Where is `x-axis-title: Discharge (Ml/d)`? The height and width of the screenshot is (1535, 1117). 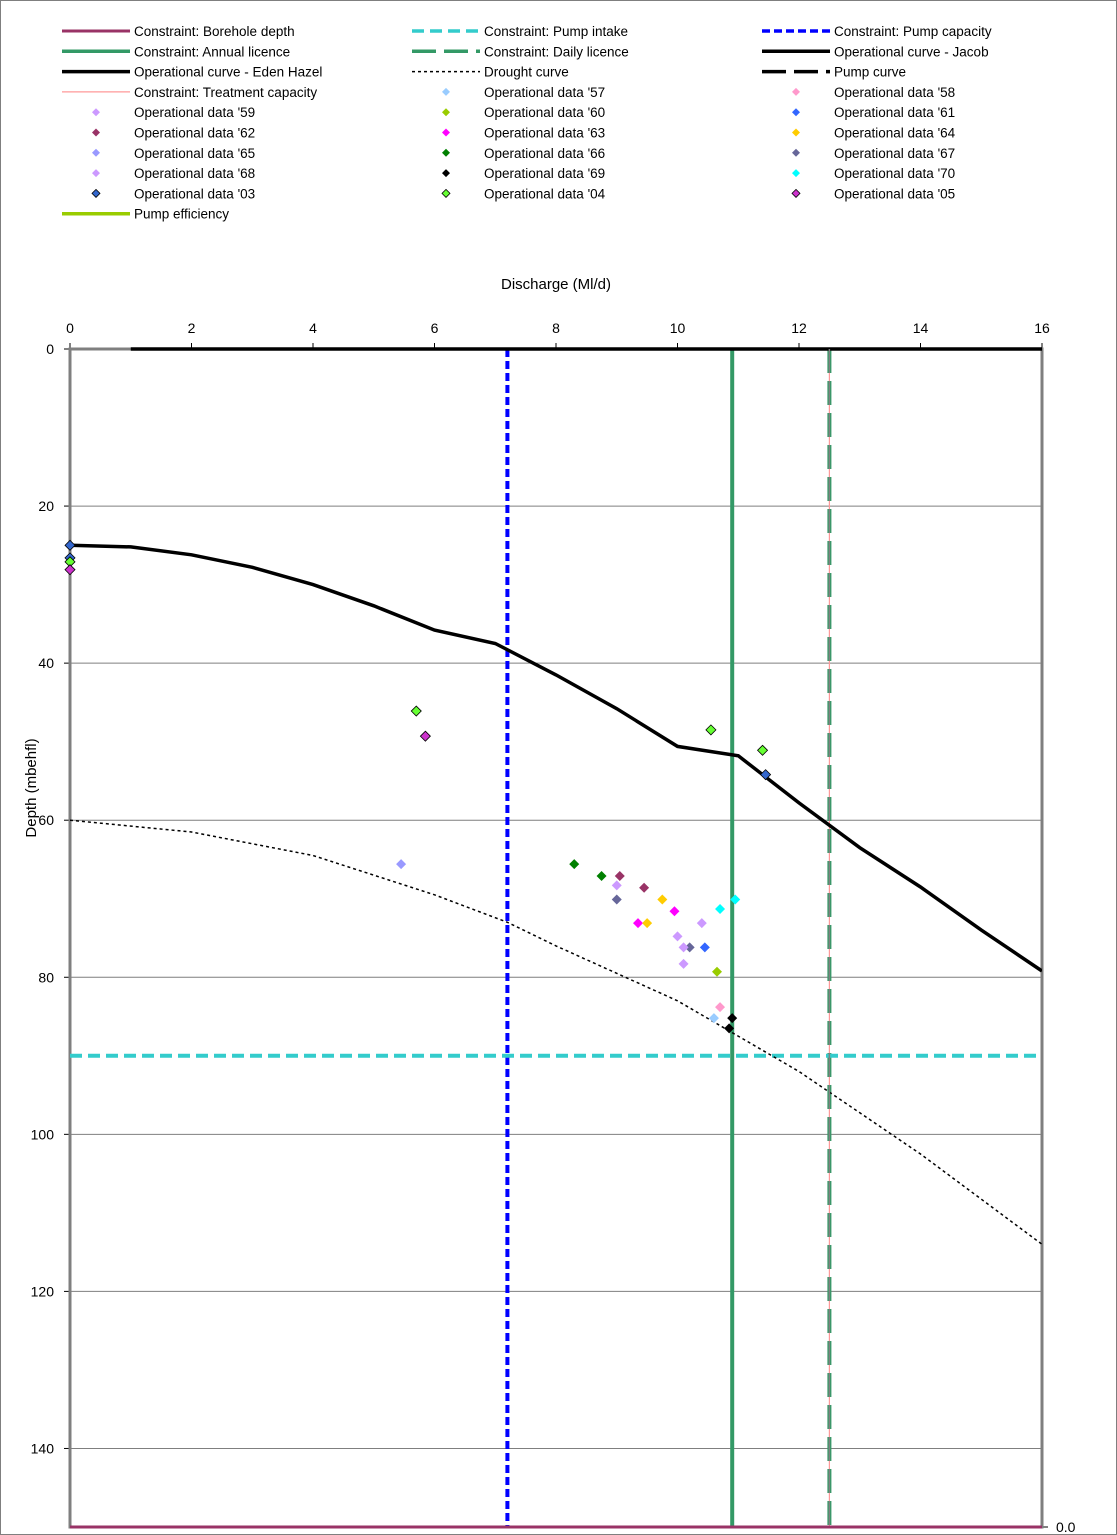
x-axis-title: Discharge (Ml/d) is located at coordinates (556, 284).